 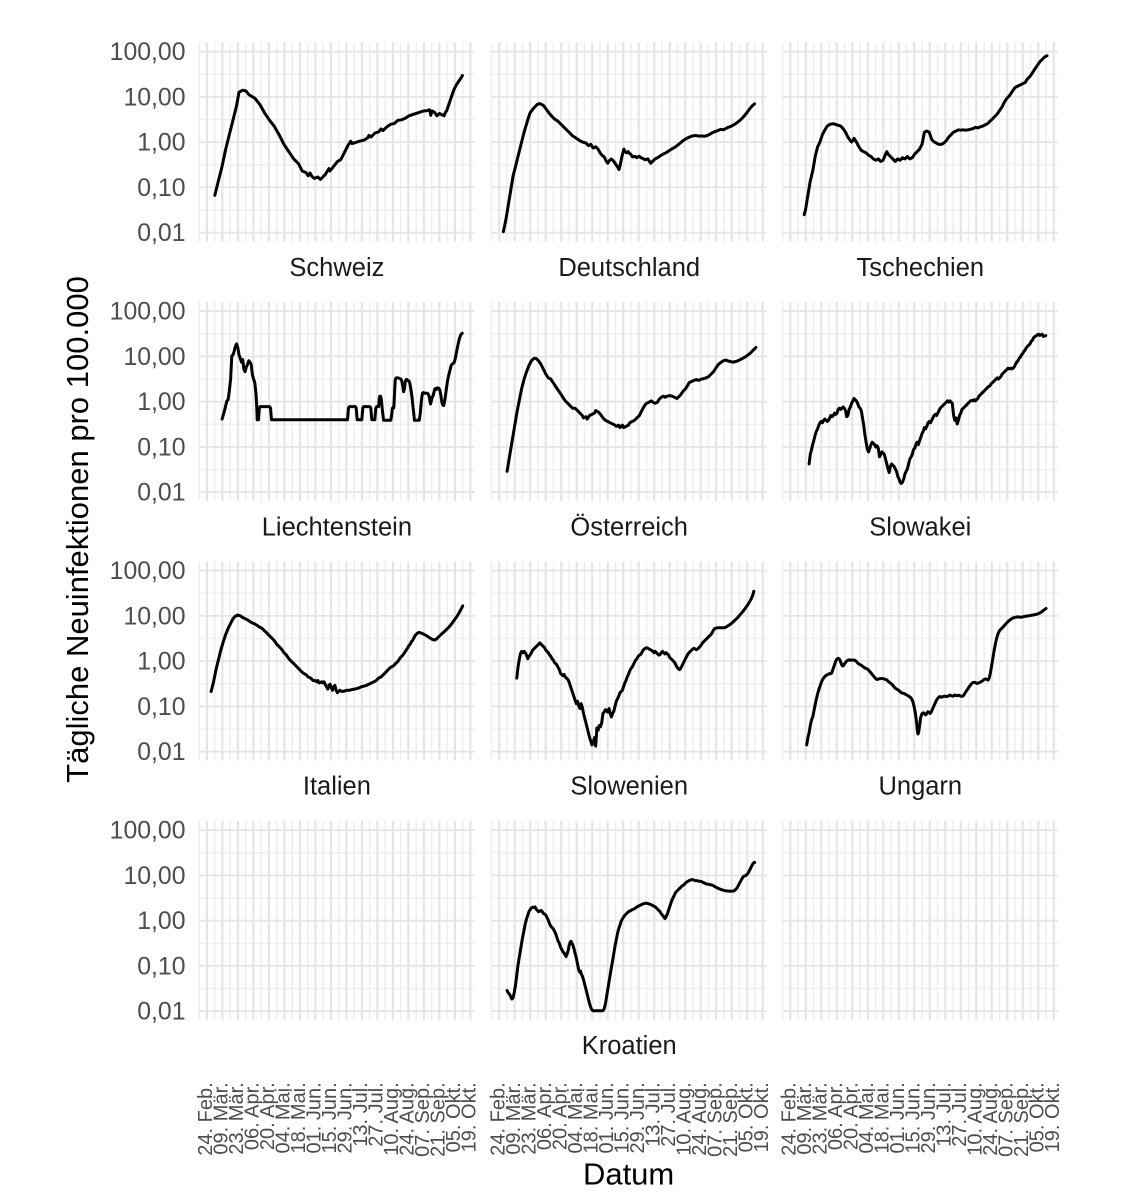 I want to click on svg-text: Liechtenstein, so click(x=337, y=527).